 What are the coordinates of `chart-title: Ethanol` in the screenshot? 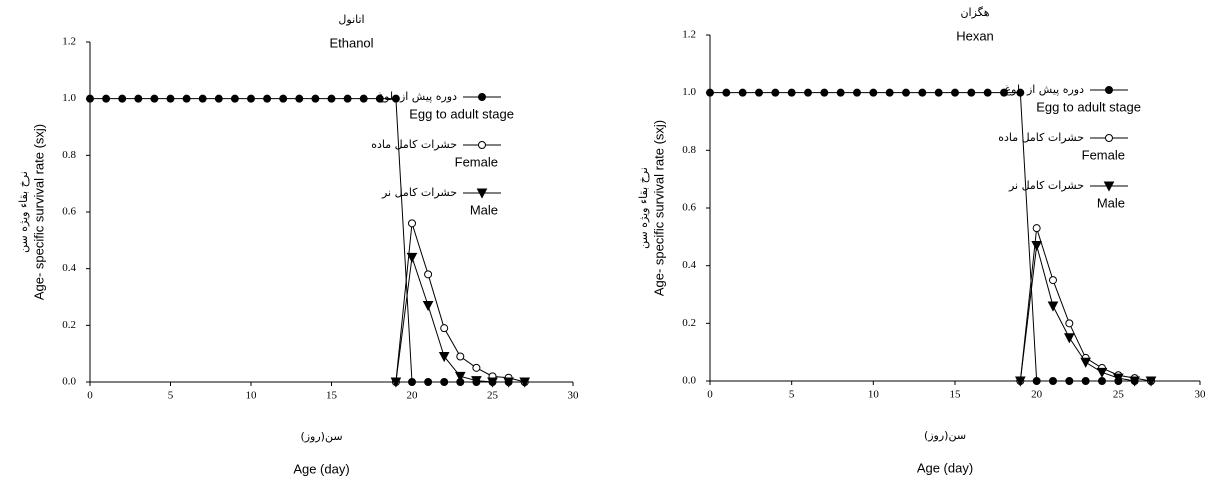 It's located at (351, 42).